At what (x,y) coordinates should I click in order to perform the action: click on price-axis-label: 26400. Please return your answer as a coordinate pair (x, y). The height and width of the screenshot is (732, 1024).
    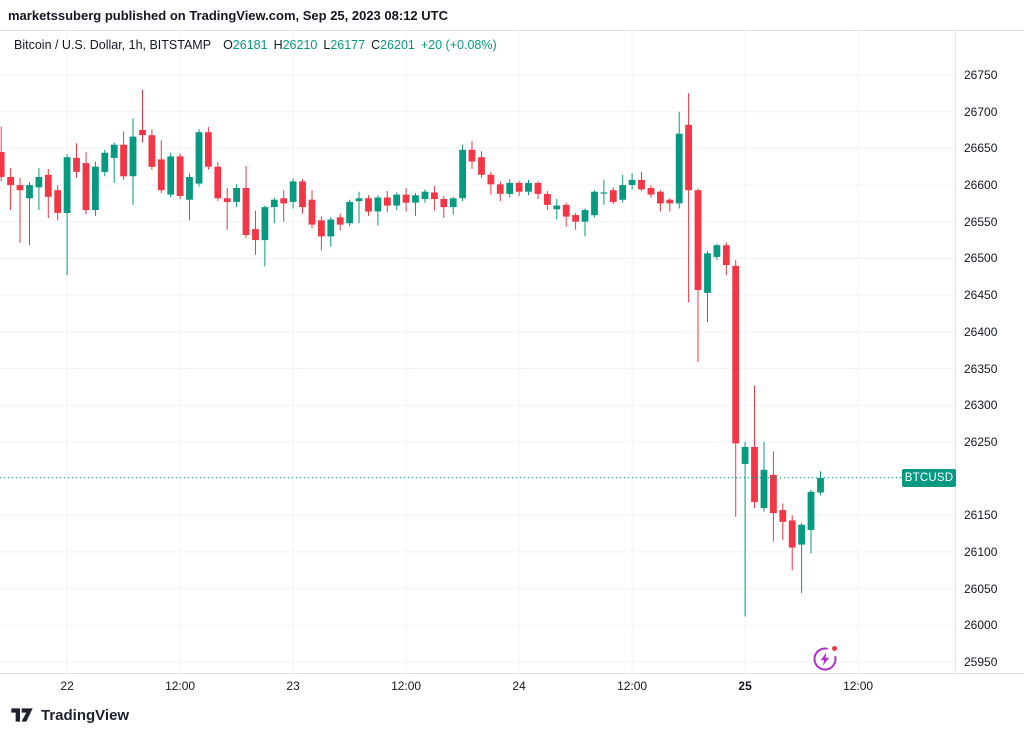
    Looking at the image, I should click on (981, 331).